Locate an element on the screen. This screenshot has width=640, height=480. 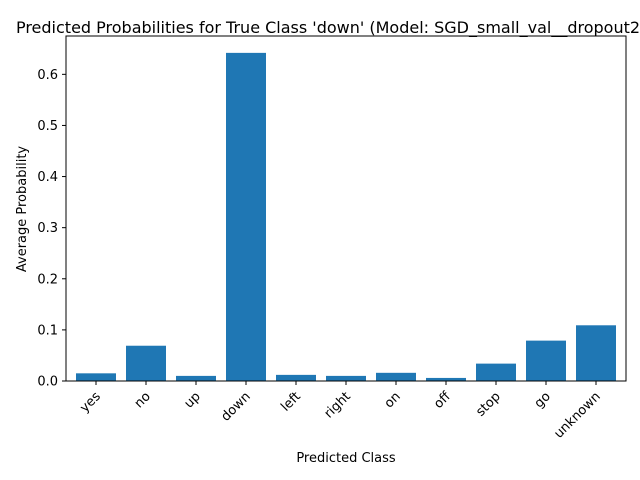
bar-no is located at coordinates (146, 363).